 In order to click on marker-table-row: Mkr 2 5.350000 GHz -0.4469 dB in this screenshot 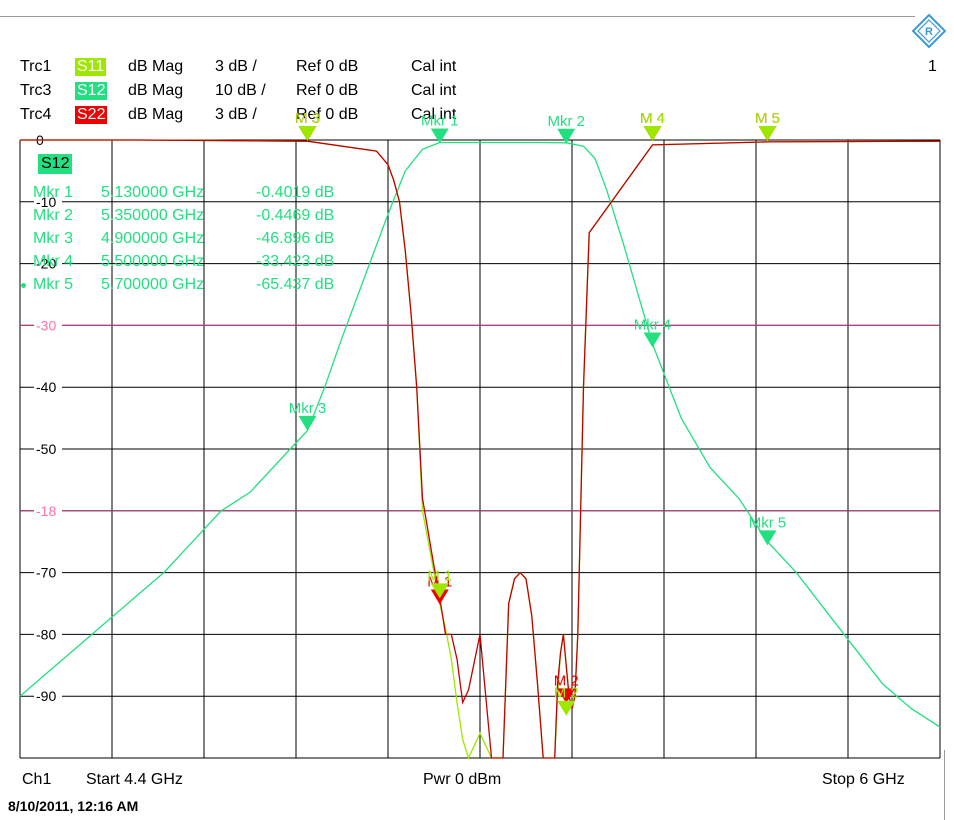, I will do `click(190, 217)`.